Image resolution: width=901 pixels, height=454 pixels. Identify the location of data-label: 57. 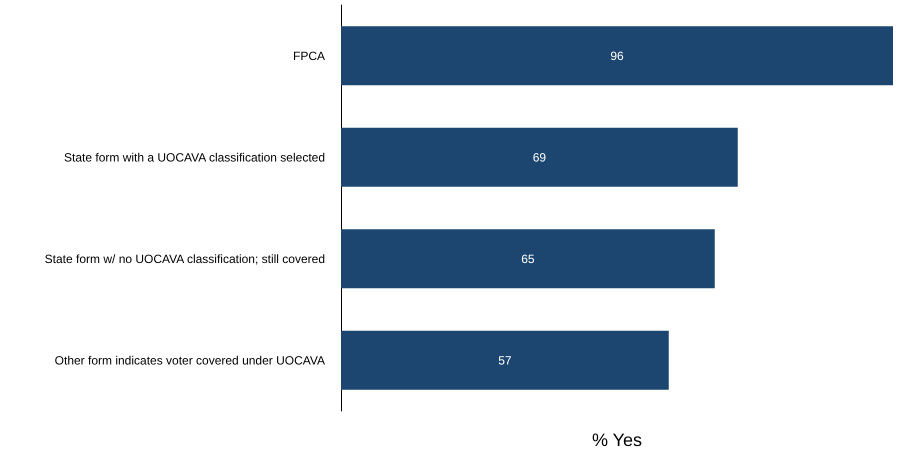
(505, 360).